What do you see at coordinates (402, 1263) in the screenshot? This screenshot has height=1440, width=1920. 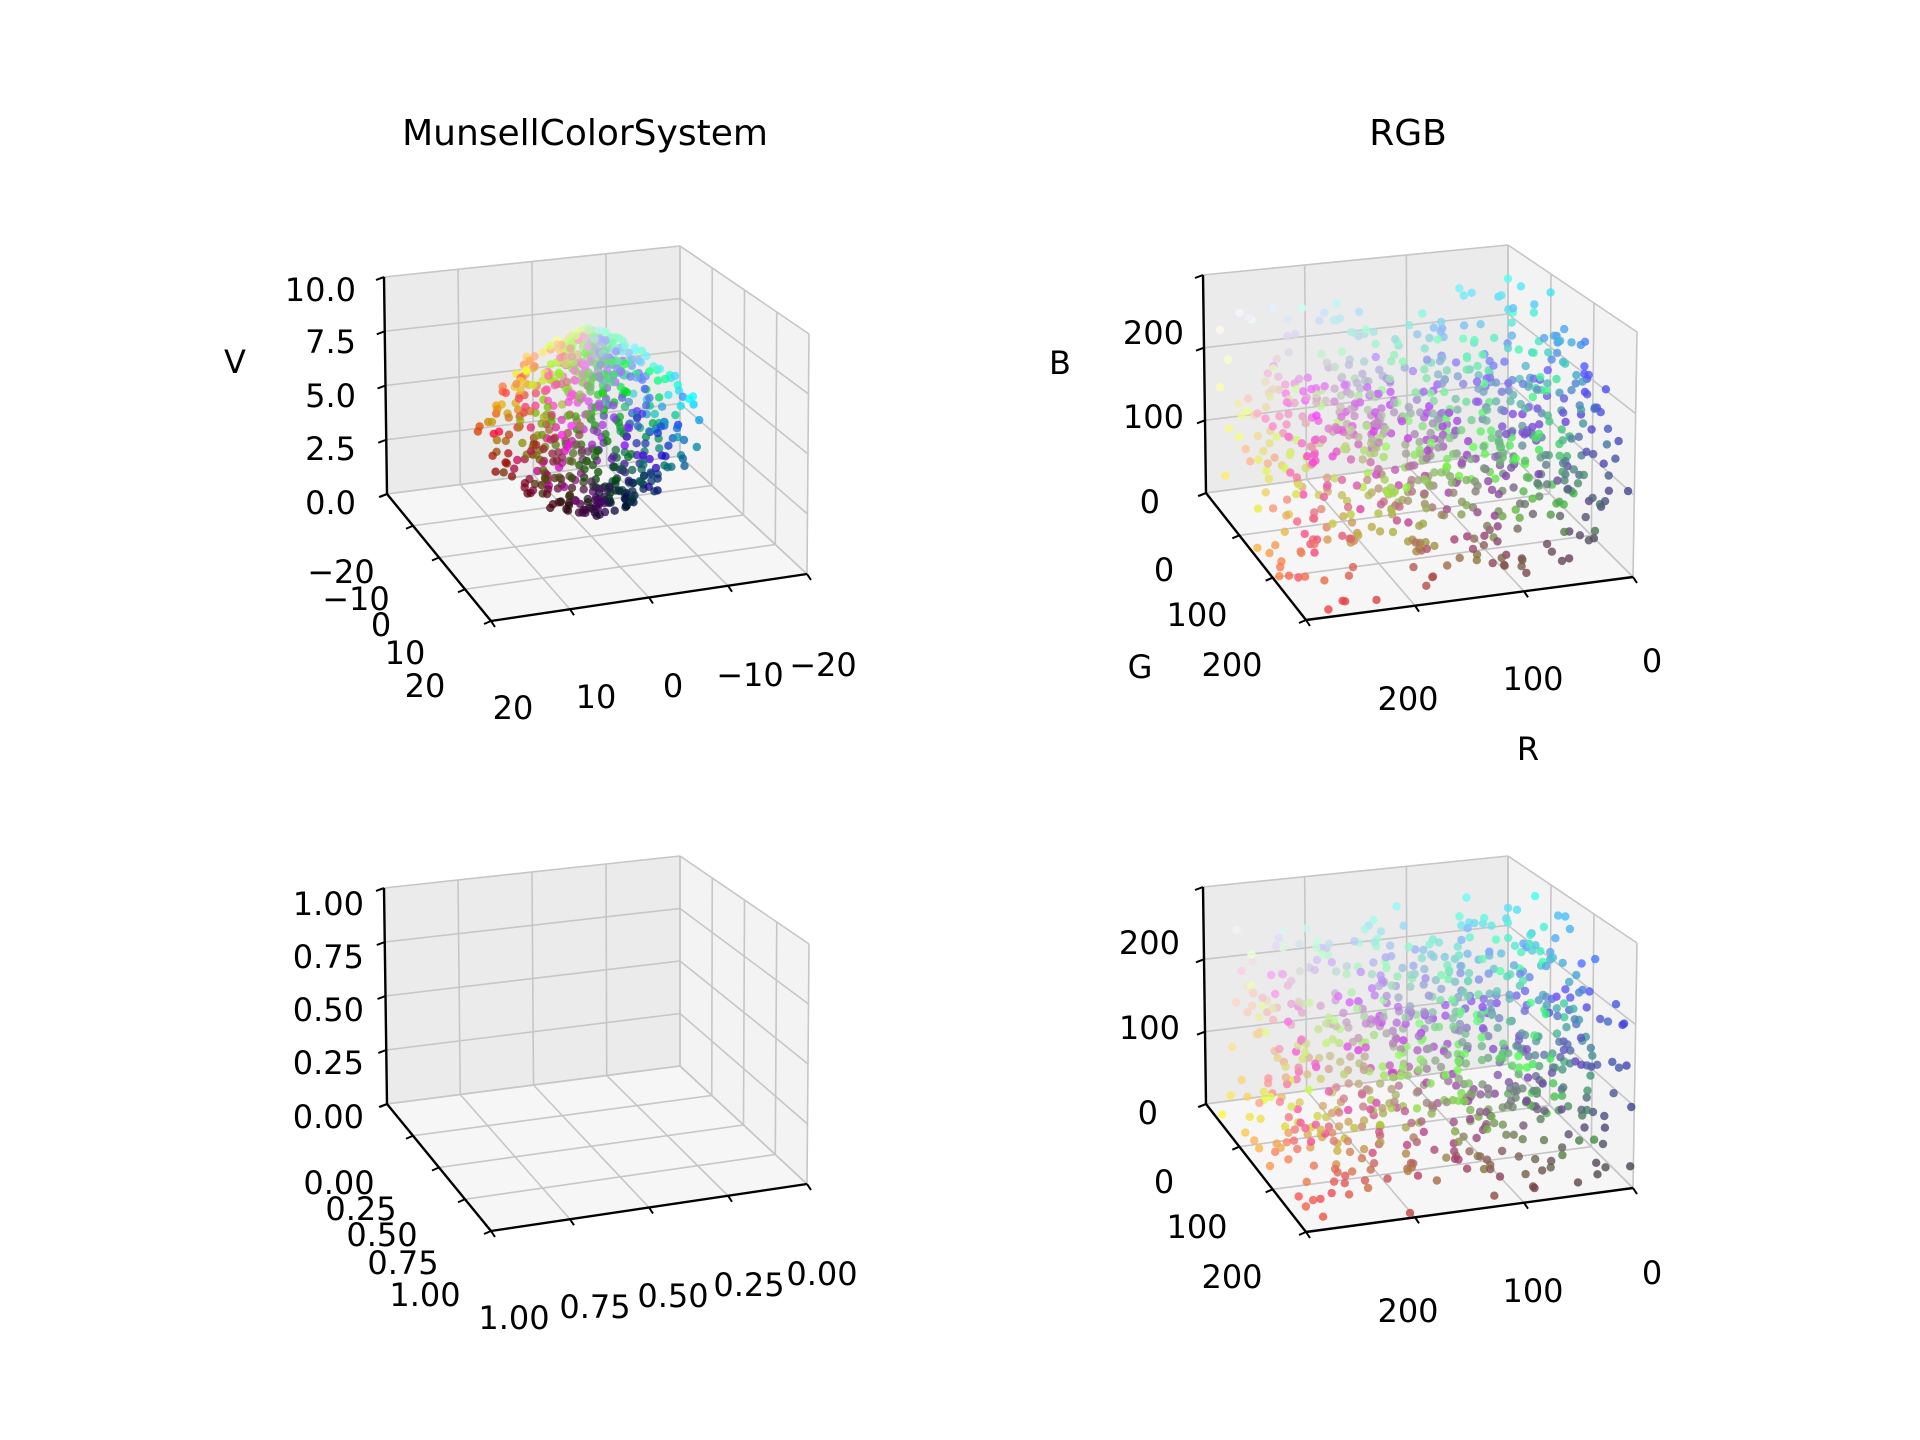 I see `y-tick-label: 0.75` at bounding box center [402, 1263].